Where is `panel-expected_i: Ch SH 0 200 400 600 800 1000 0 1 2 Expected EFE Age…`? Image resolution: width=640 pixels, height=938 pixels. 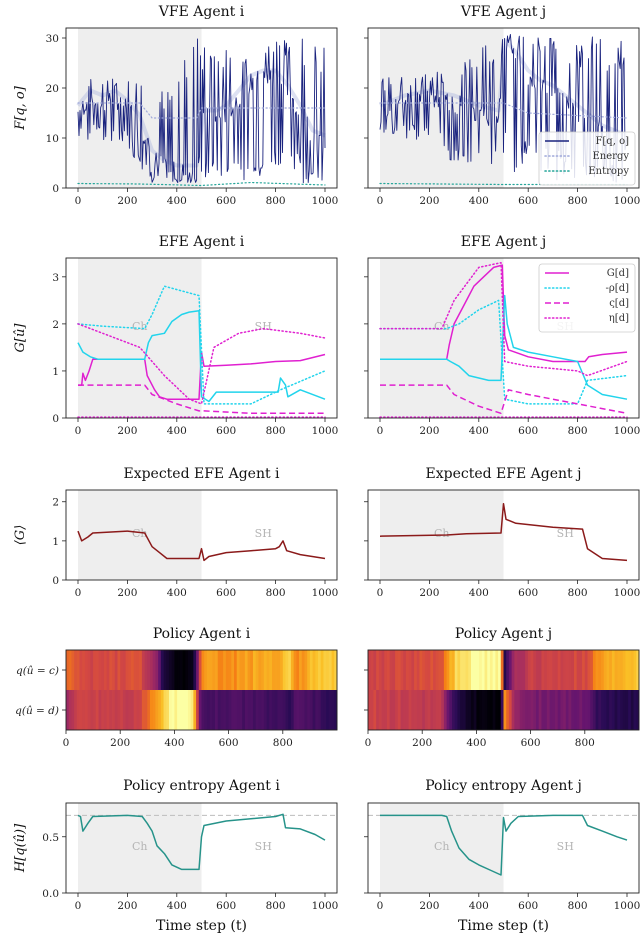
panel-expected_i: Ch SH 0 200 400 600 800 1000 0 1 2 Expected EFE Age… is located at coordinates (175, 532).